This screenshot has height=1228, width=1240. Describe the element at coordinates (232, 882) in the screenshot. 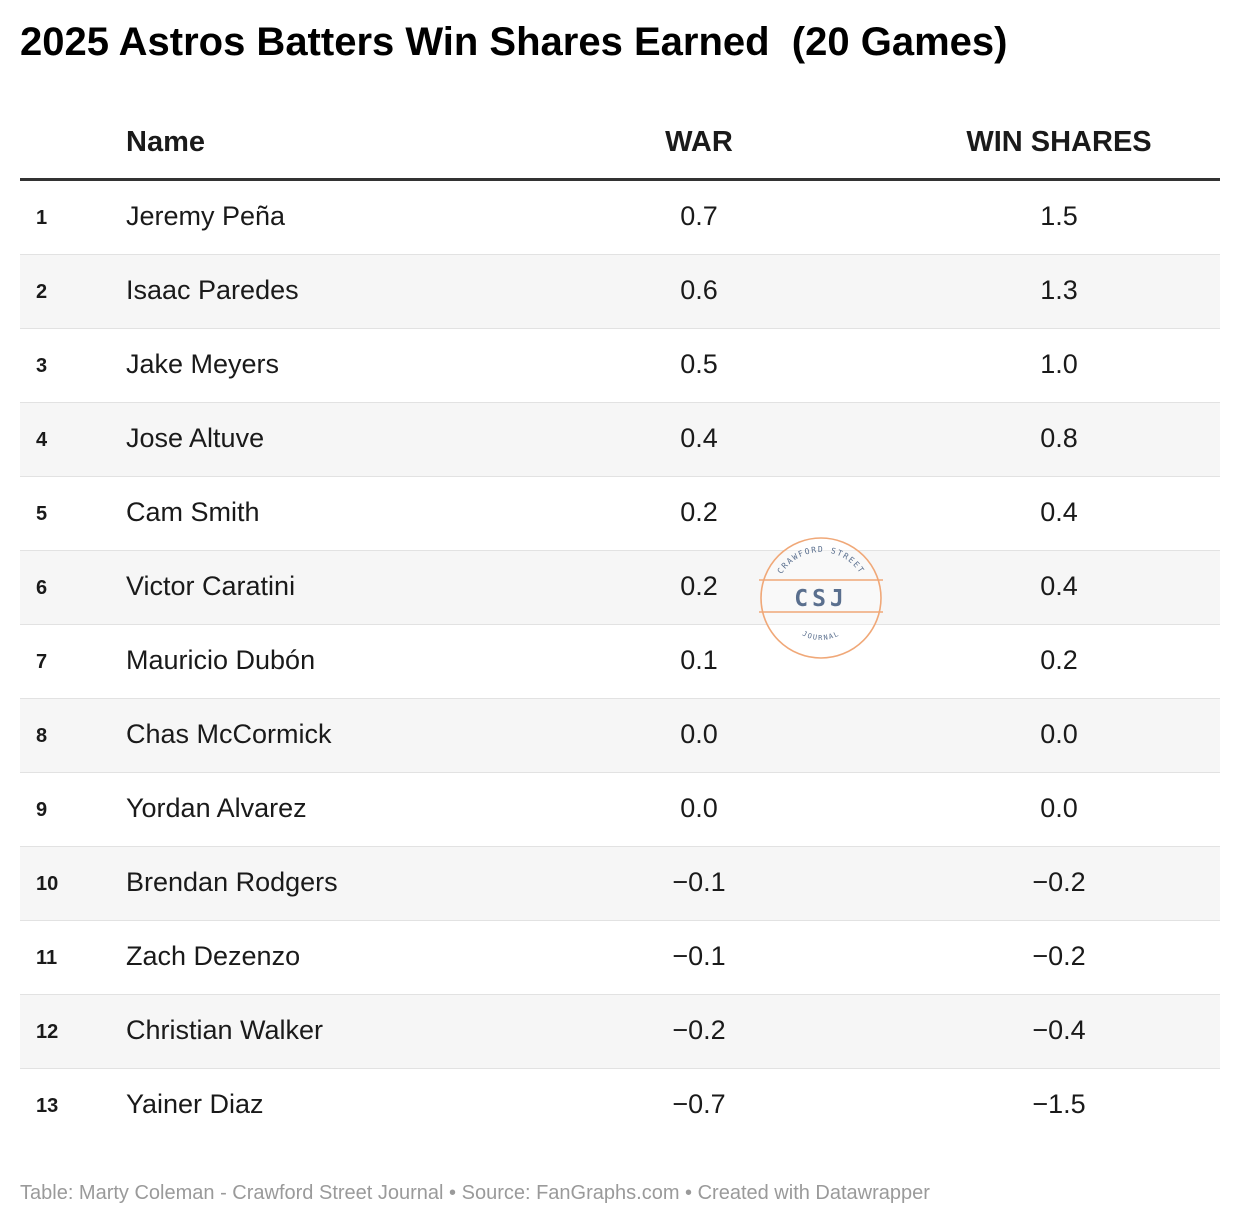

I see `player-name-cell: Brendan Rodgers` at that location.